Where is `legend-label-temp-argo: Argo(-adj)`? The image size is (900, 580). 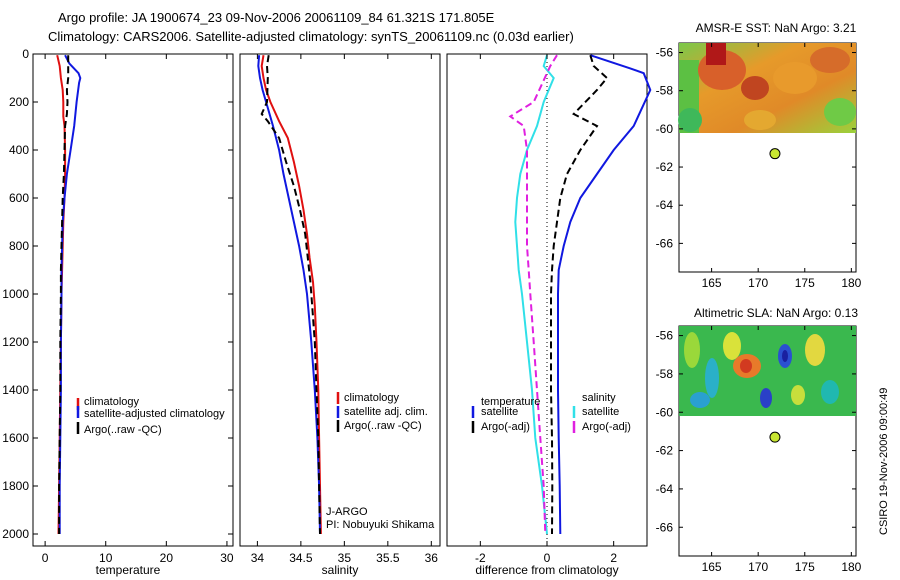 legend-label-temp-argo: Argo(-adj) is located at coordinates (505, 427).